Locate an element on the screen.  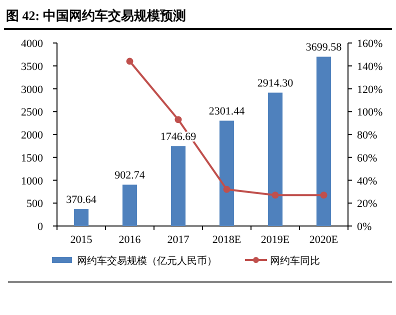
data-label: 902.74 is located at coordinates (130, 176).